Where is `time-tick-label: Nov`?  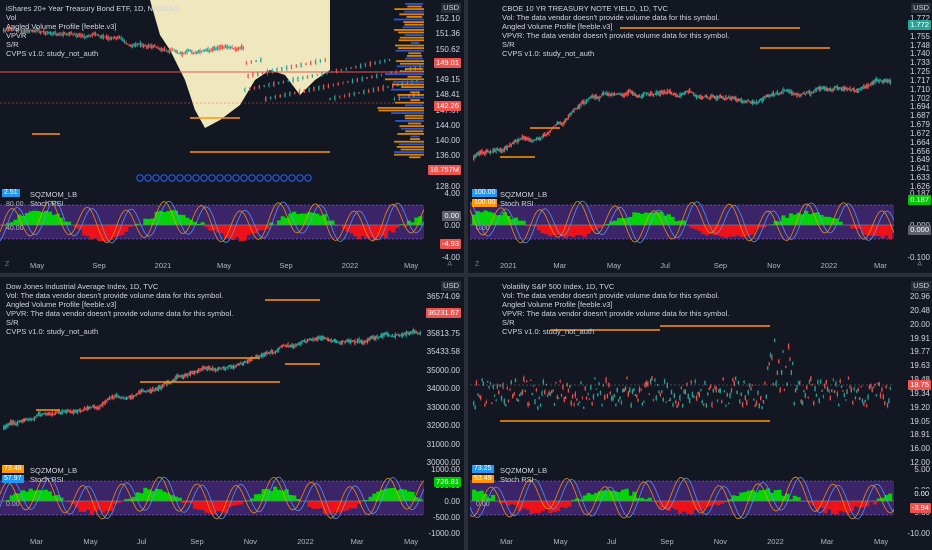 time-tick-label: Nov is located at coordinates (250, 541).